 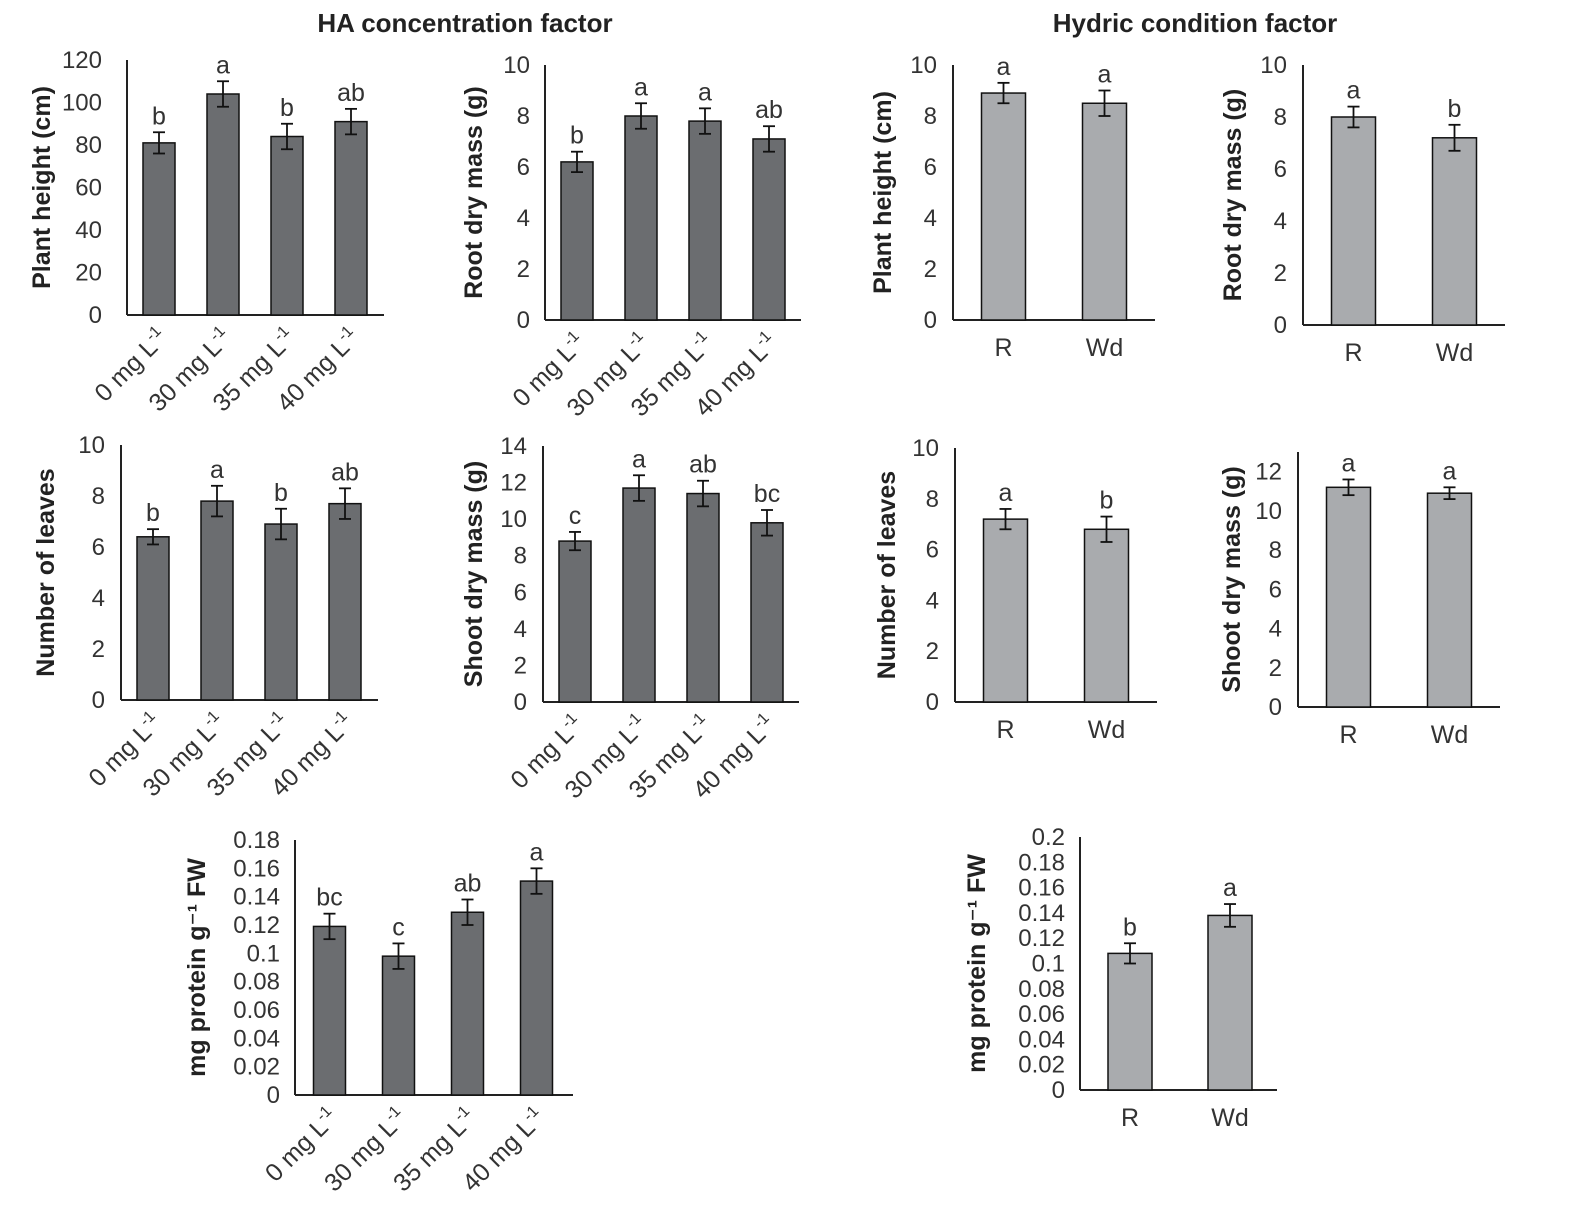 I want to click on y-tick-label: 0.14, so click(x=1041, y=913).